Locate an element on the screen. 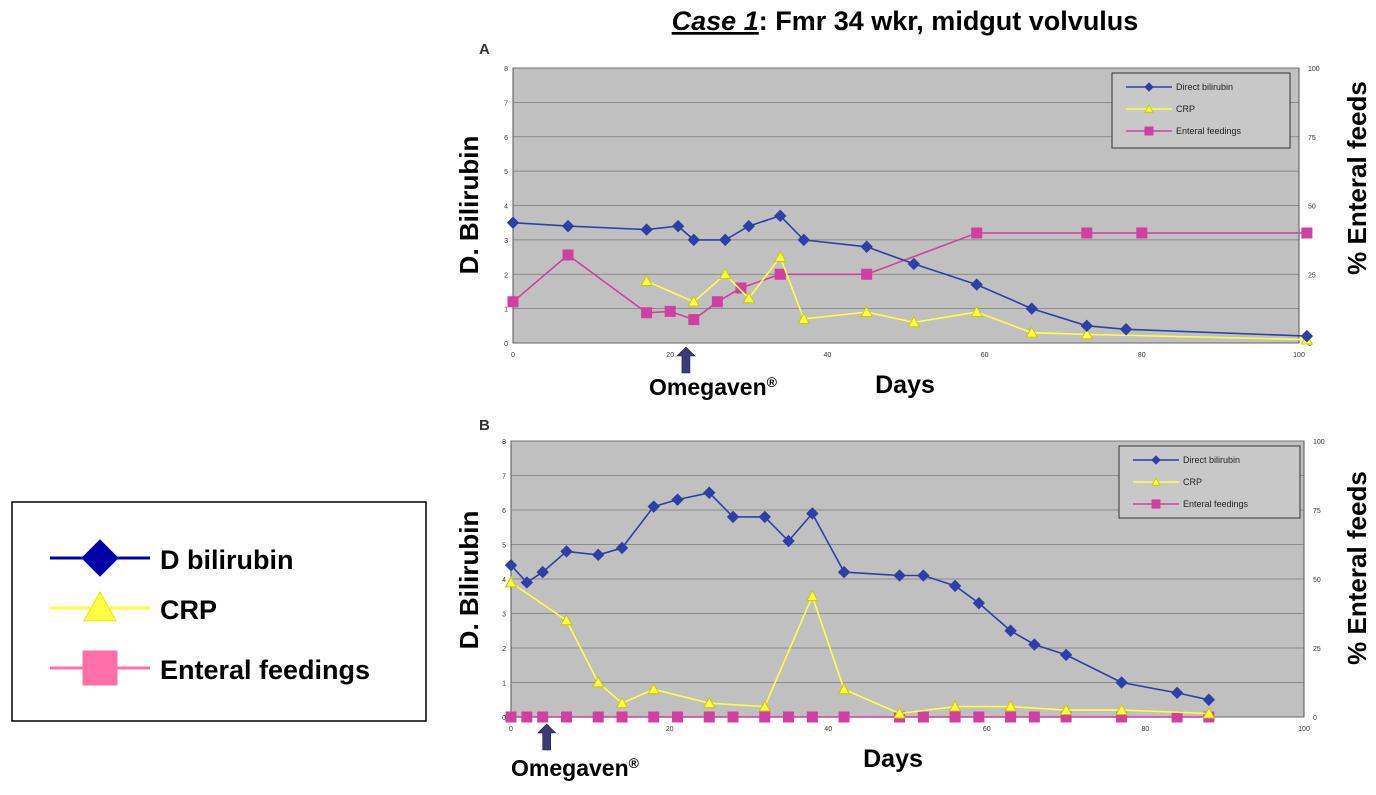 The width and height of the screenshot is (1376, 795). big-legend-label: Enteral feedings is located at coordinates (265, 670).